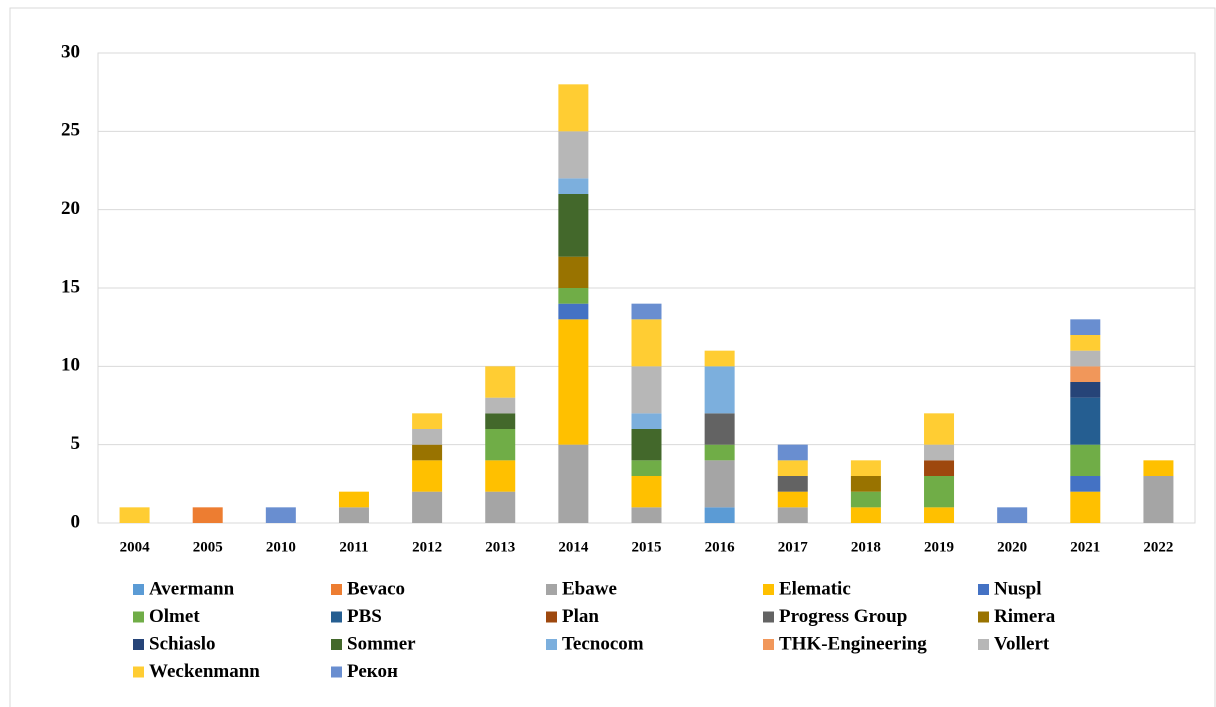 The height and width of the screenshot is (707, 1216). Describe the element at coordinates (70, 130) in the screenshot. I see `y-tick-label: 25` at that location.